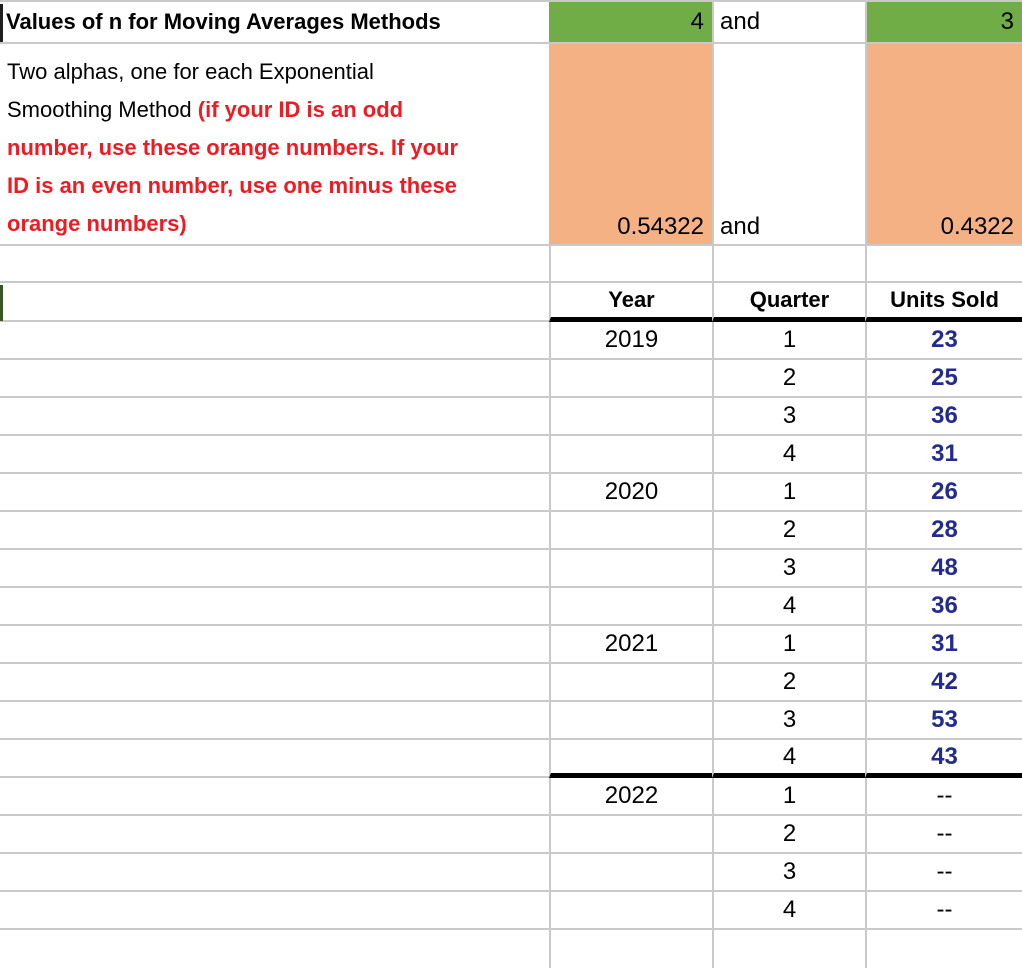  What do you see at coordinates (943, 23) in the screenshot?
I see `cell-n-value-2: 3` at bounding box center [943, 23].